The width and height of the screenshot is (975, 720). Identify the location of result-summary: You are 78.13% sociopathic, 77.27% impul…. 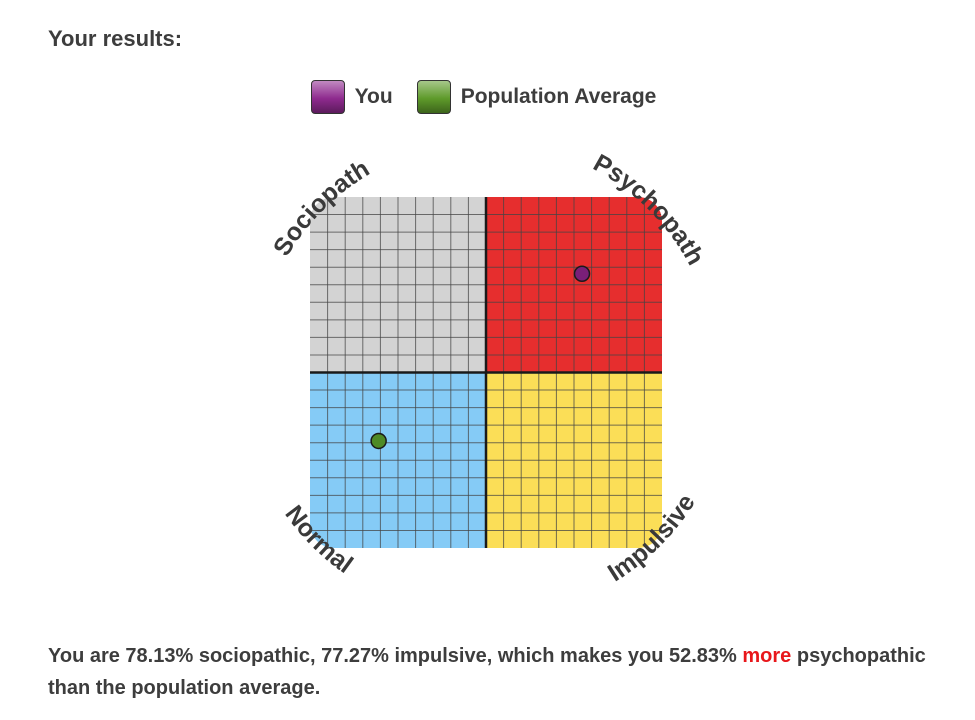
(488, 672).